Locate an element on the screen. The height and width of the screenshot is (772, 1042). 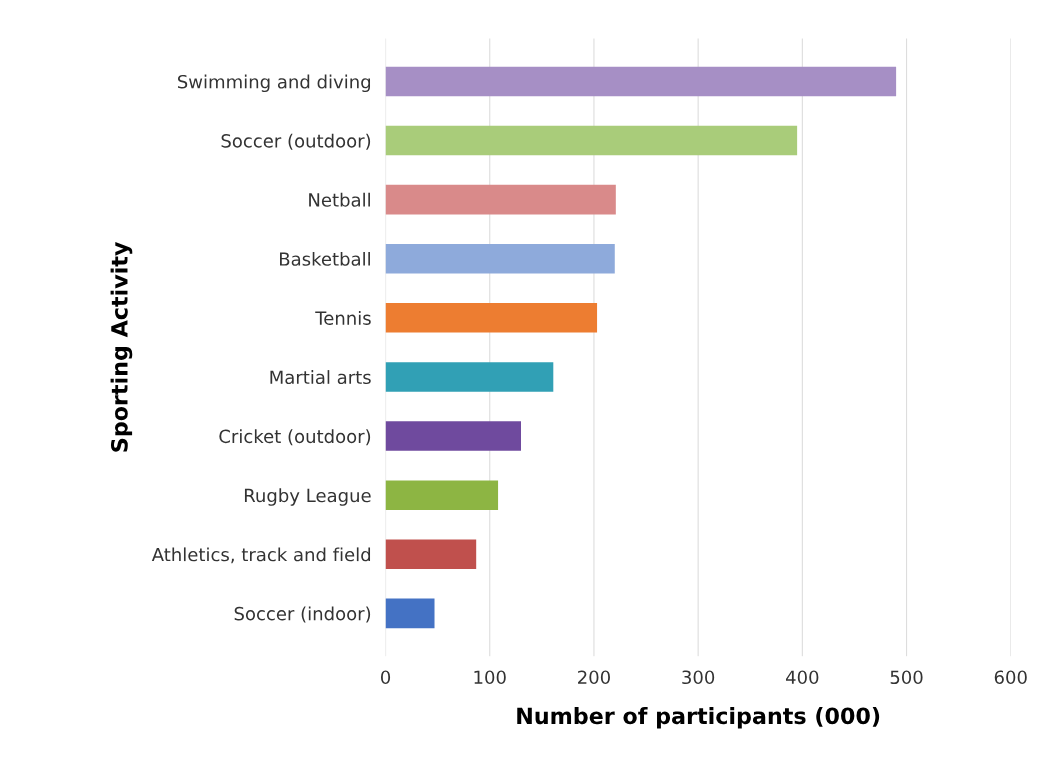
y-tick-label: Martial arts is located at coordinates (320, 377).